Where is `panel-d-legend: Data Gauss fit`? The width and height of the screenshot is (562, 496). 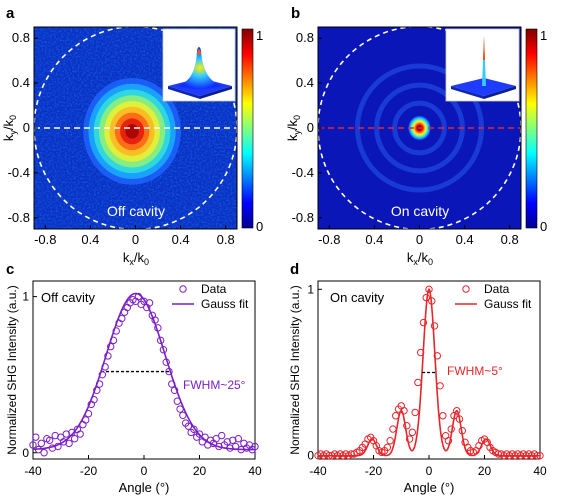
panel-d-legend: Data Gauss fit is located at coordinates (493, 296).